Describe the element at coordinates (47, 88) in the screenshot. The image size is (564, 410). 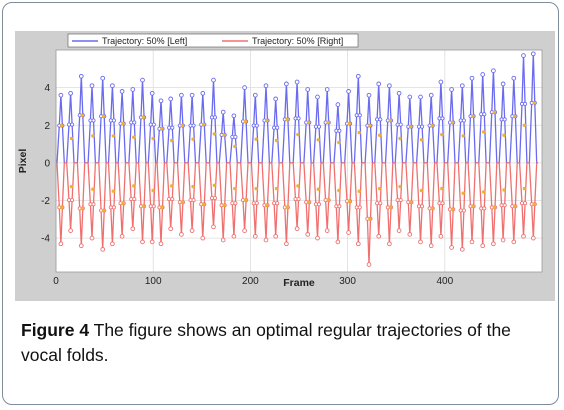
I see `y-tick-label: 4` at that location.